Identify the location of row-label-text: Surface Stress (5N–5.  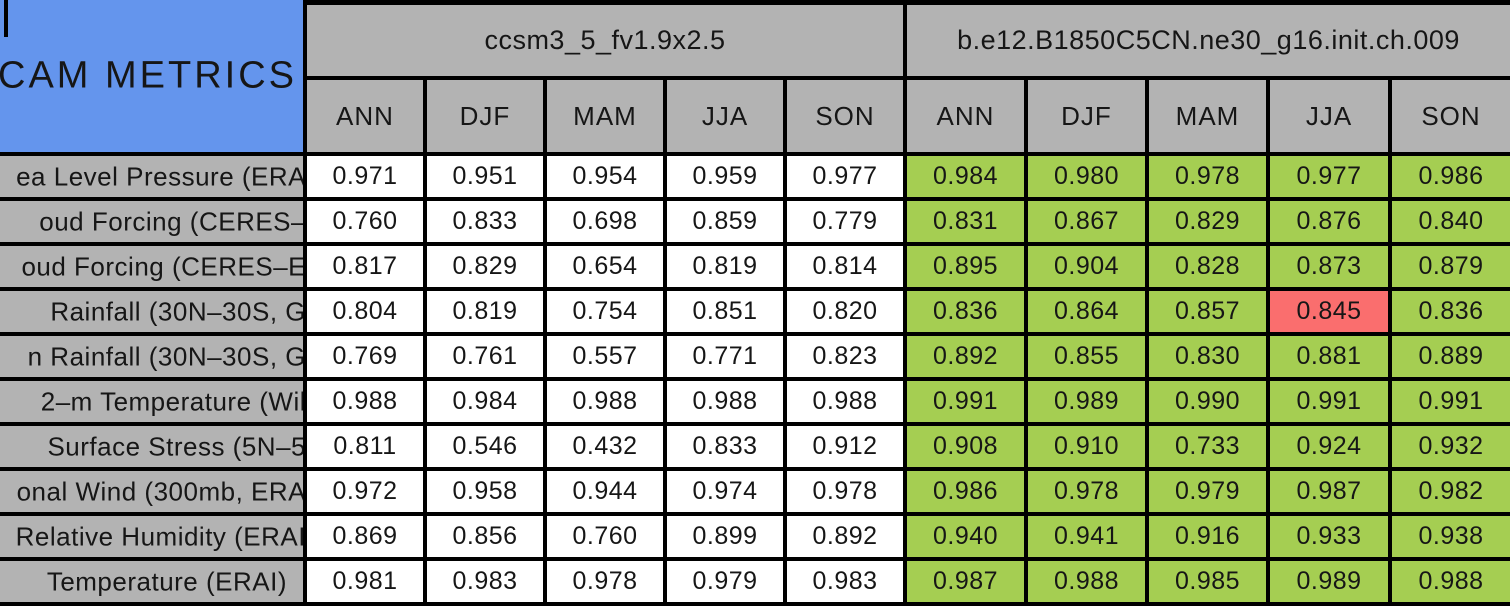
(175, 446).